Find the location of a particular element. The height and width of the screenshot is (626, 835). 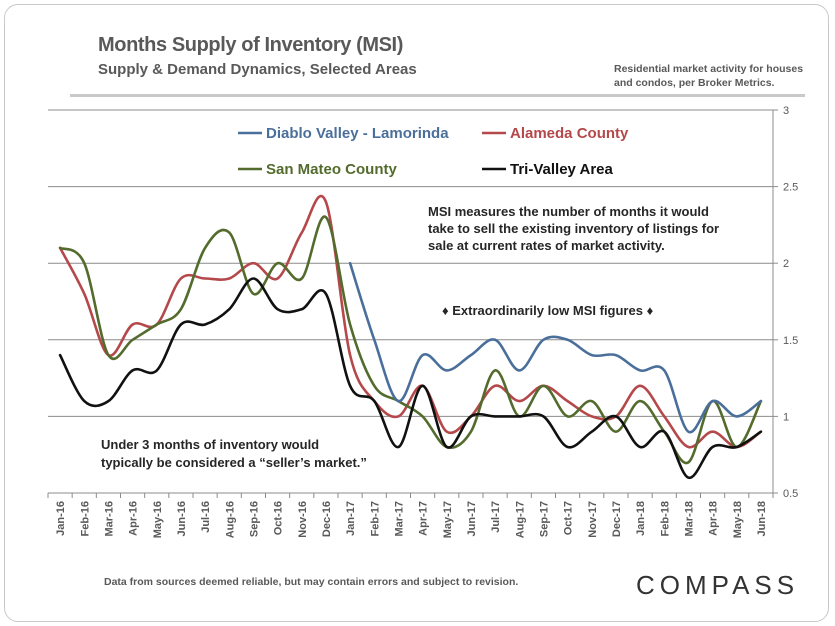

y-tick-label: 2.5 is located at coordinates (790, 188).